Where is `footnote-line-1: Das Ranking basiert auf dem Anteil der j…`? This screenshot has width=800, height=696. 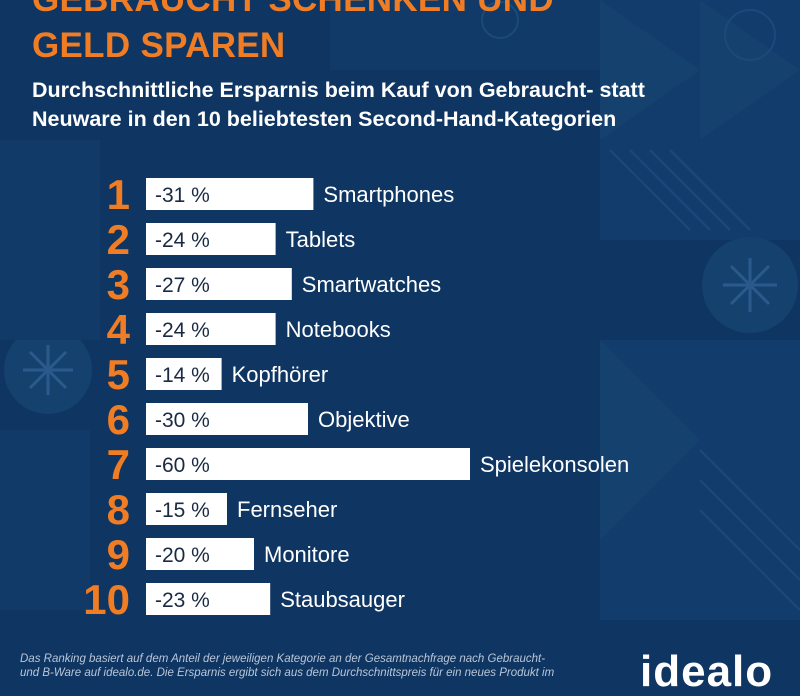 footnote-line-1: Das Ranking basiert auf dem Anteil der j… is located at coordinates (283, 659).